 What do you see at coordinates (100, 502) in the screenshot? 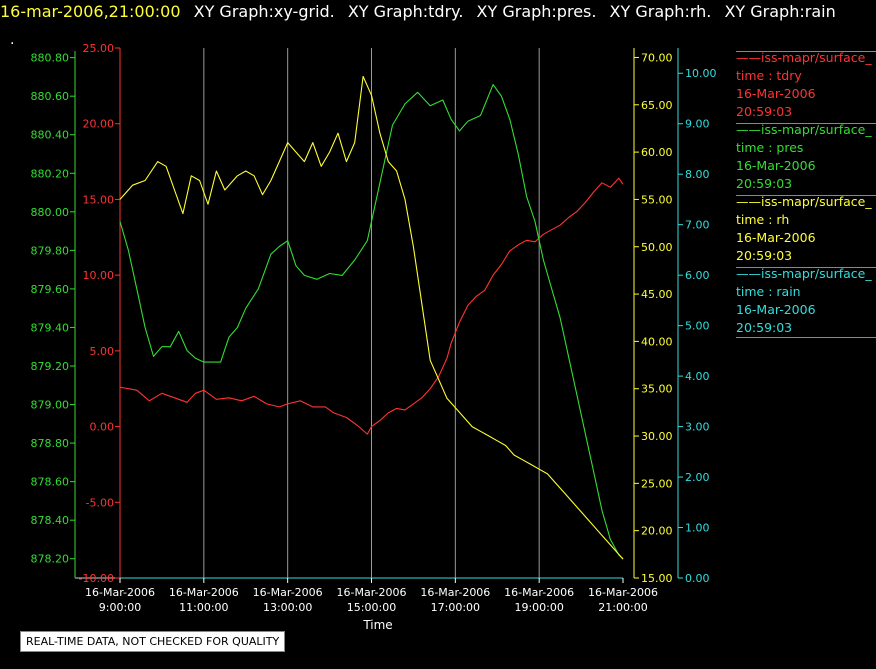
I see `tdry-tick-label: -5.00` at bounding box center [100, 502].